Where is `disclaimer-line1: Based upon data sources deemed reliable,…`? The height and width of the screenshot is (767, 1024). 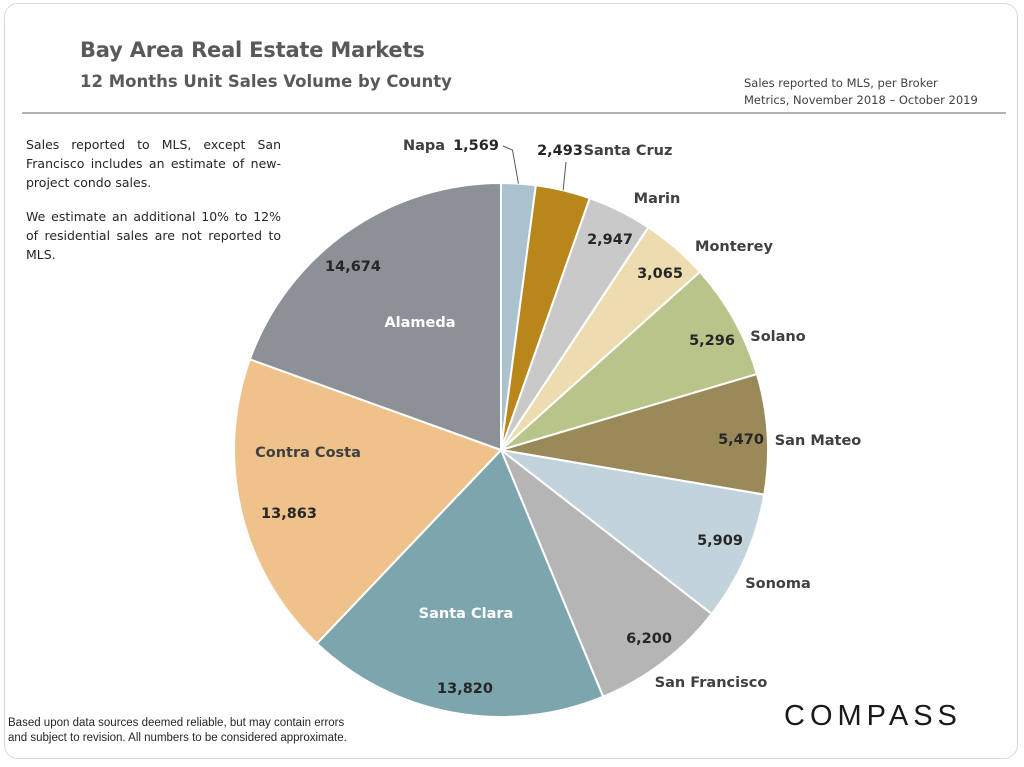 disclaimer-line1: Based upon data sources deemed reliable,… is located at coordinates (176, 723).